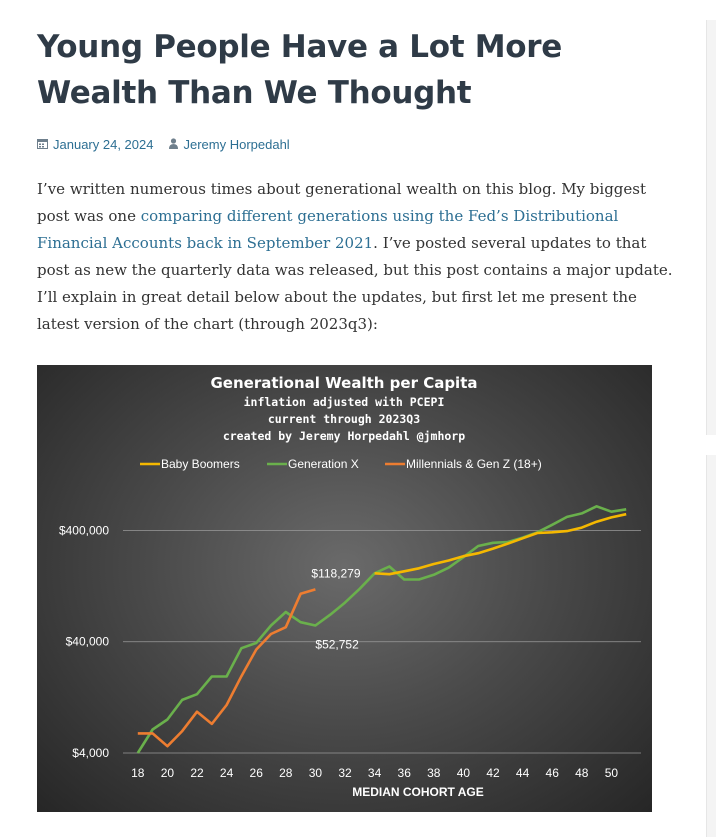 The width and height of the screenshot is (716, 837). I want to click on post-author: Jeremy Horpedahl, so click(236, 144).